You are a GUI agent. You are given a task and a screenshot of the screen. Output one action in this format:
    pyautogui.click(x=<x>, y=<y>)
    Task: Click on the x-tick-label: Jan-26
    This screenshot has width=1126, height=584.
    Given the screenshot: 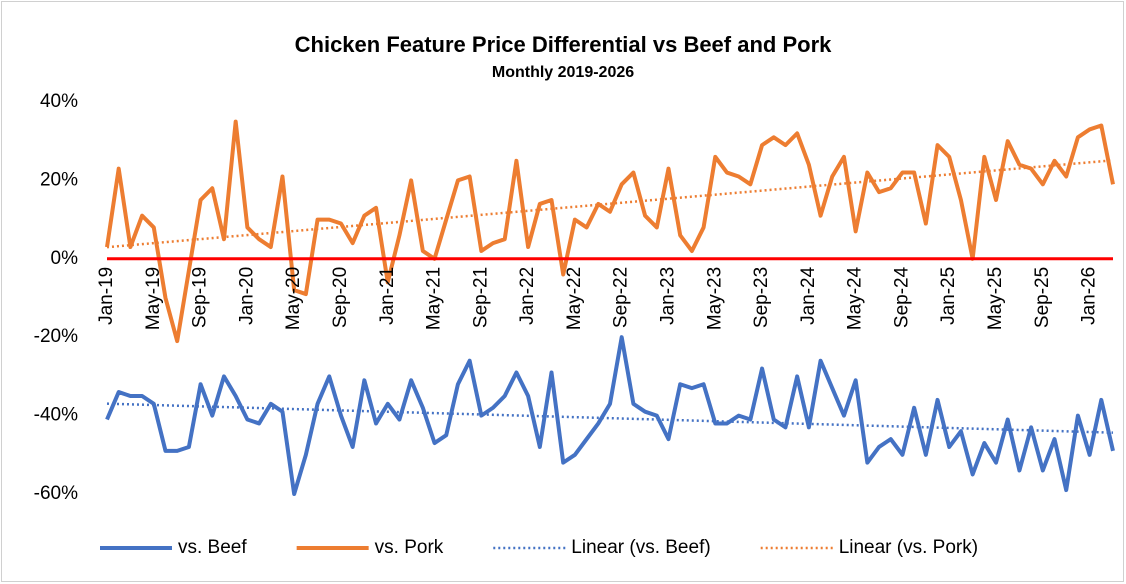 What is the action you would take?
    pyautogui.click(x=1089, y=296)
    